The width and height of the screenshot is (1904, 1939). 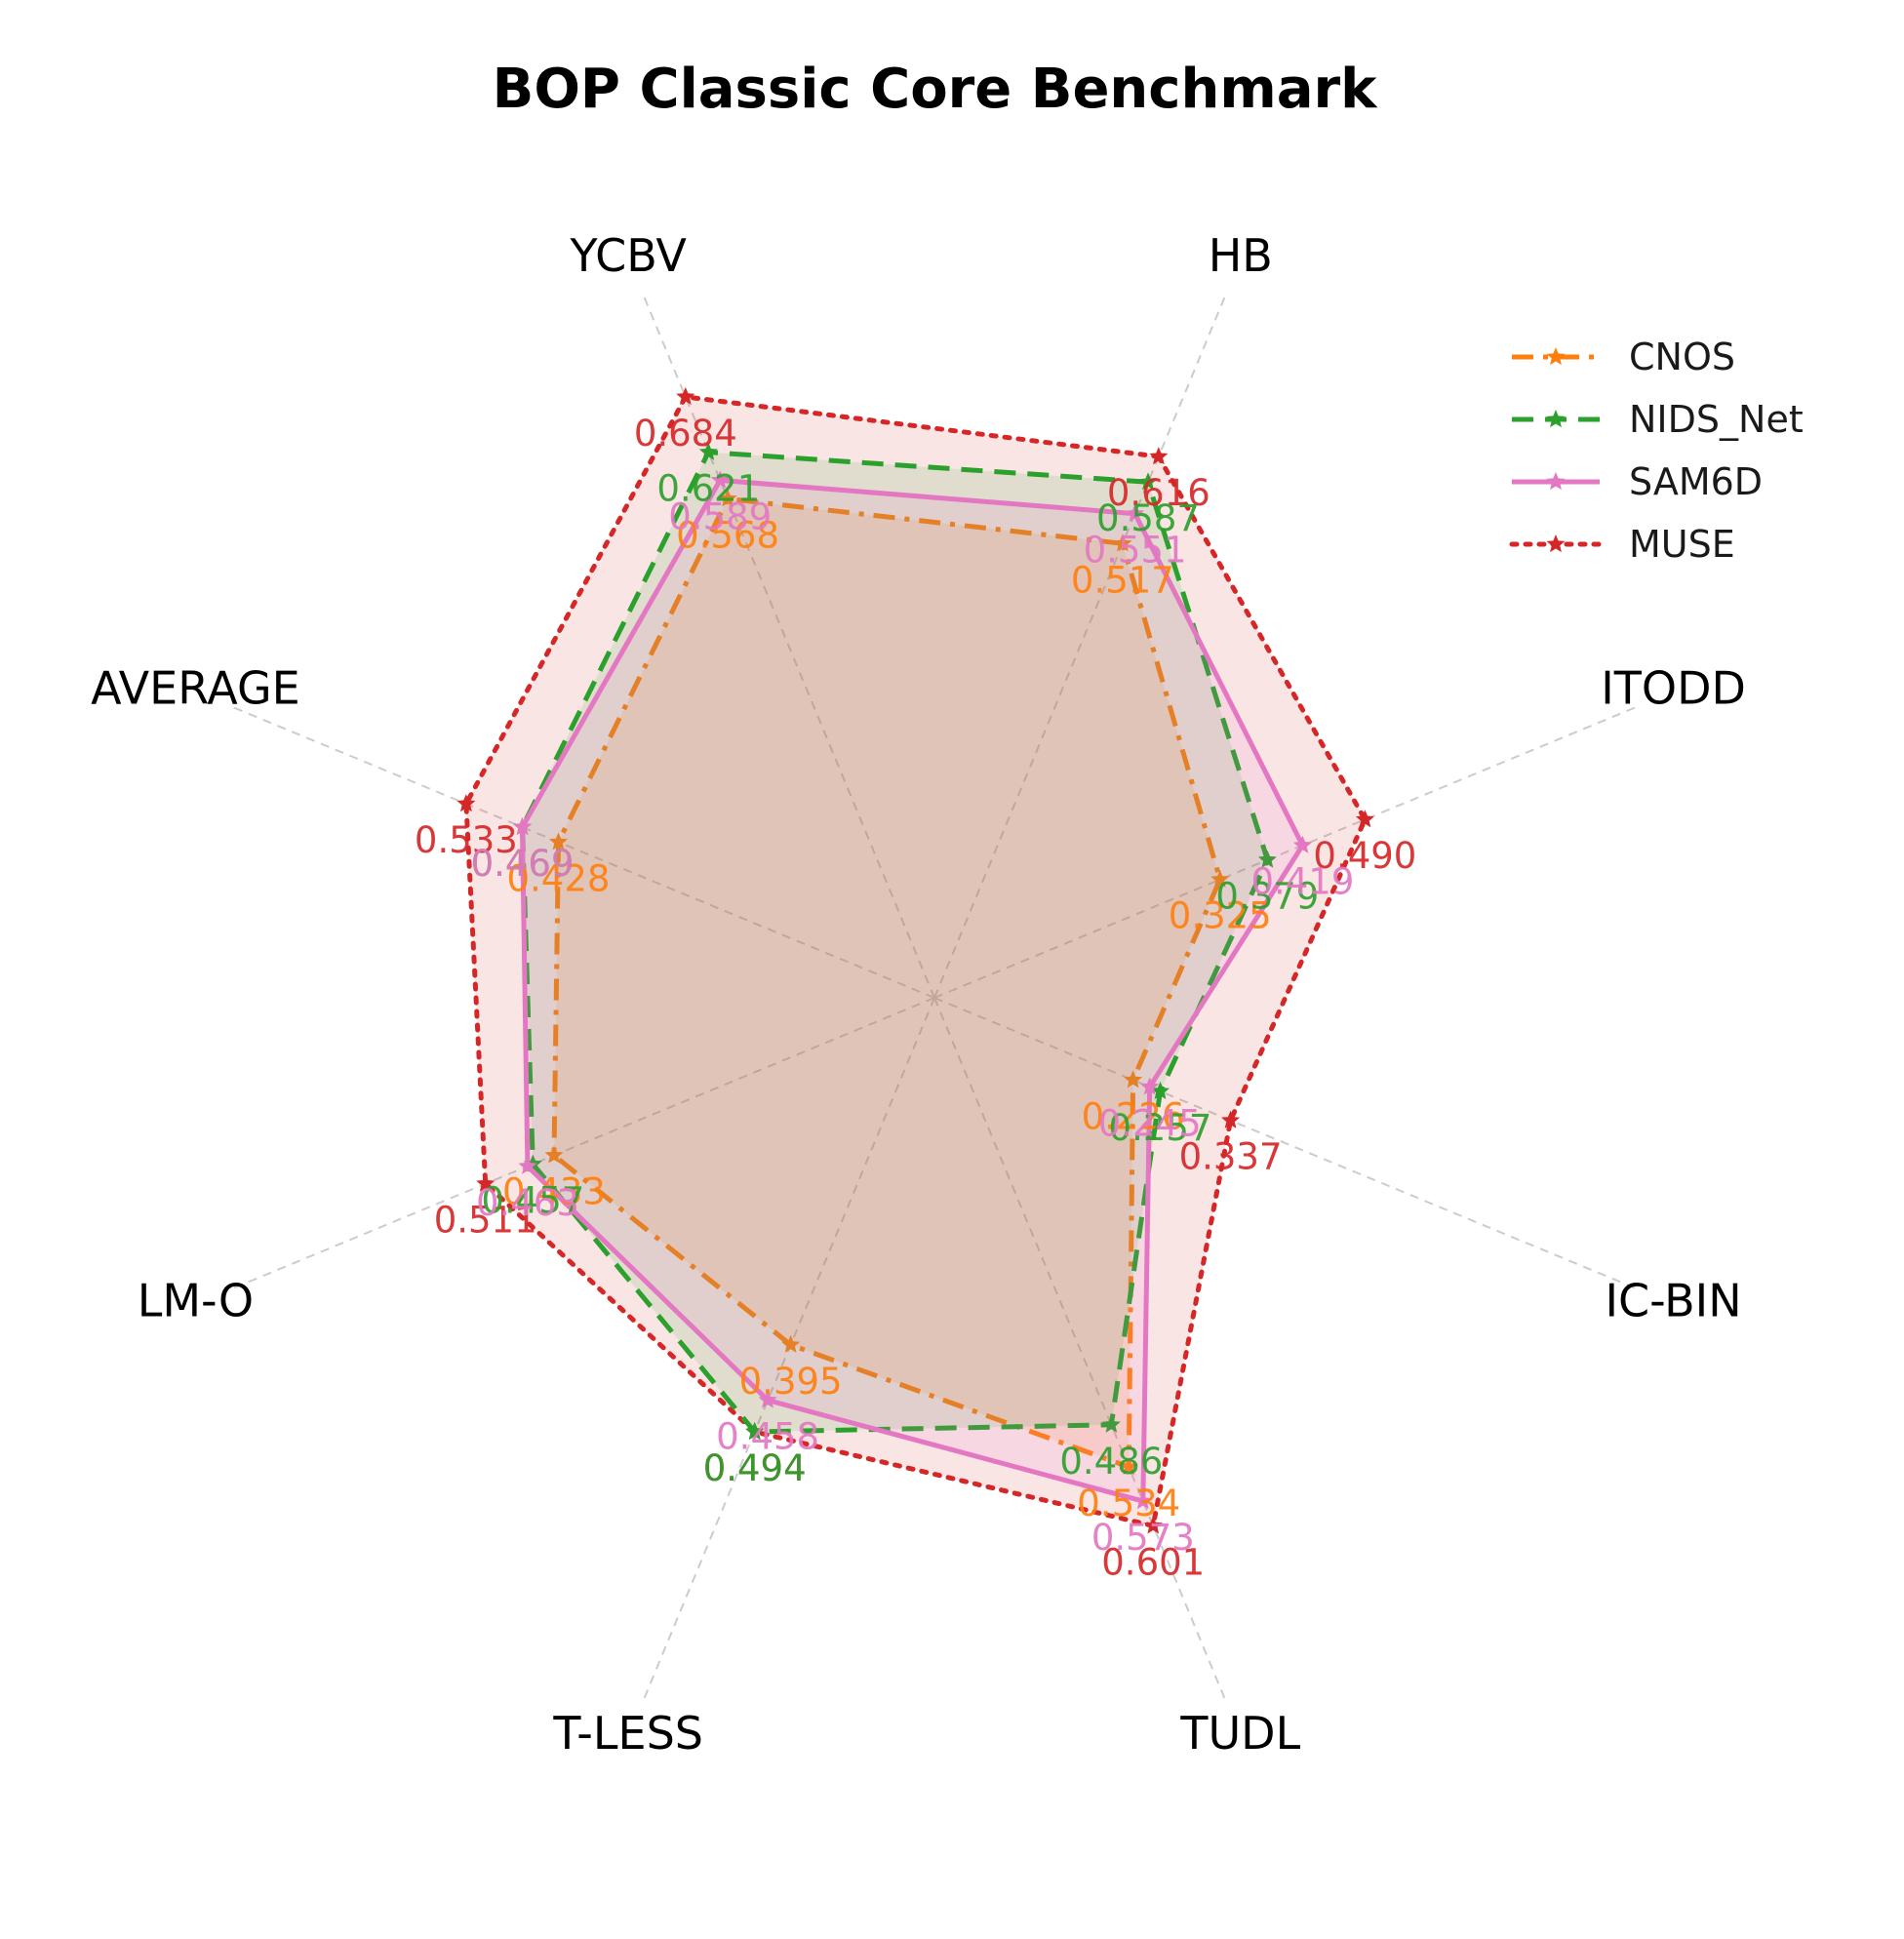 I want to click on axis-label-t-less: T-LESS, so click(x=627, y=1733).